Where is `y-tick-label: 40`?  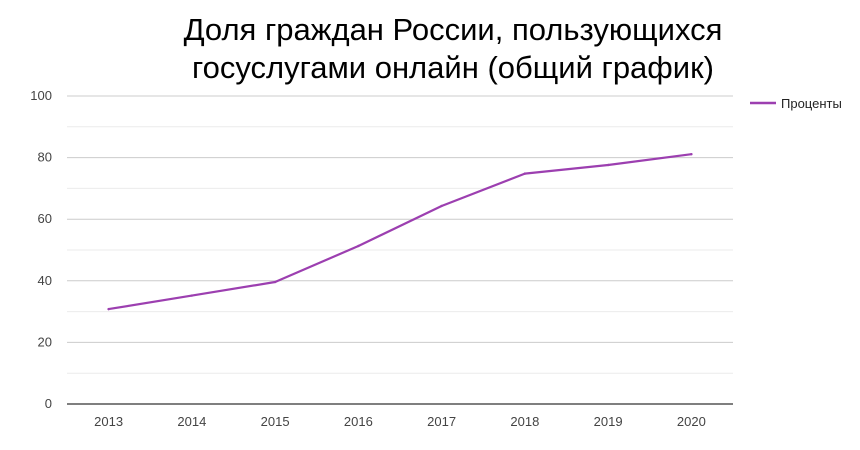
y-tick-label: 40 is located at coordinates (45, 280).